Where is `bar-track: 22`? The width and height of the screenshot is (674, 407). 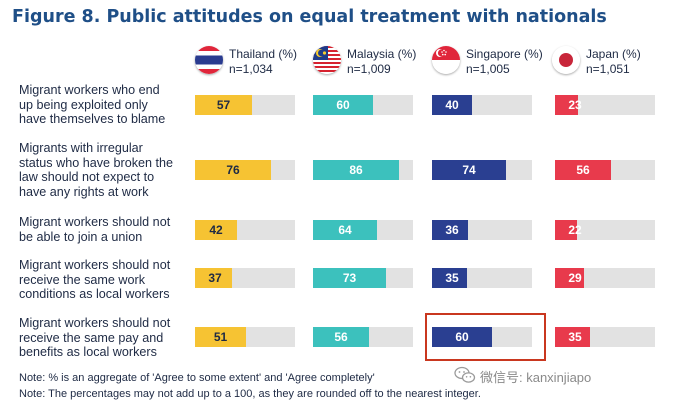 bar-track: 22 is located at coordinates (605, 230).